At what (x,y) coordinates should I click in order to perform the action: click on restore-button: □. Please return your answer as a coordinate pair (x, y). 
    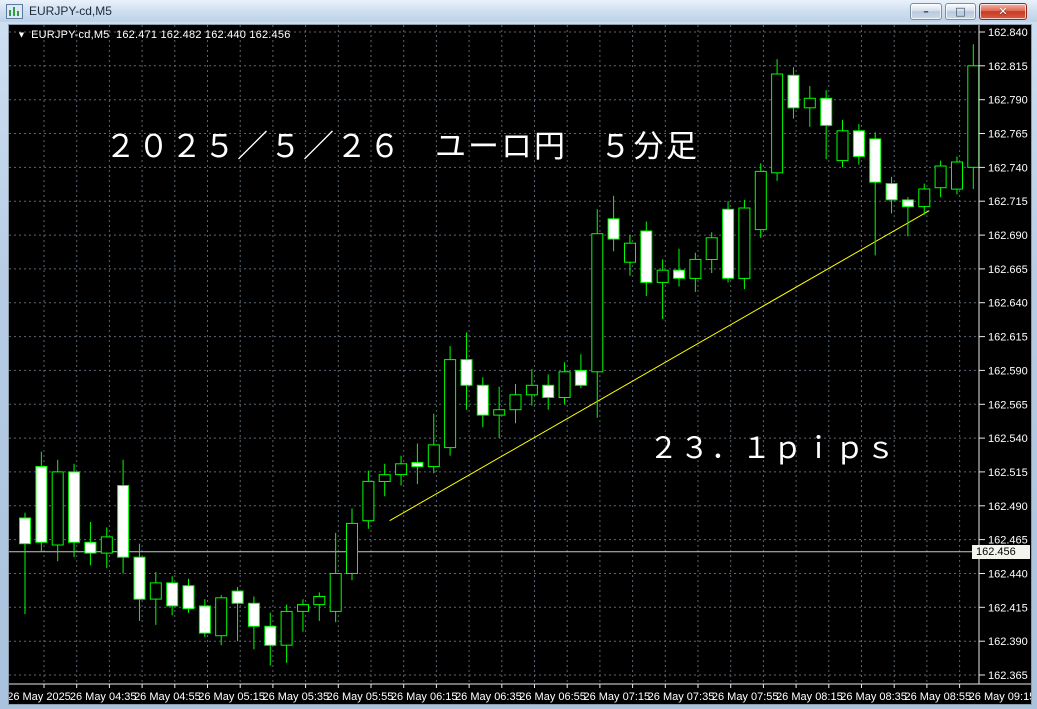
    Looking at the image, I should click on (960, 11).